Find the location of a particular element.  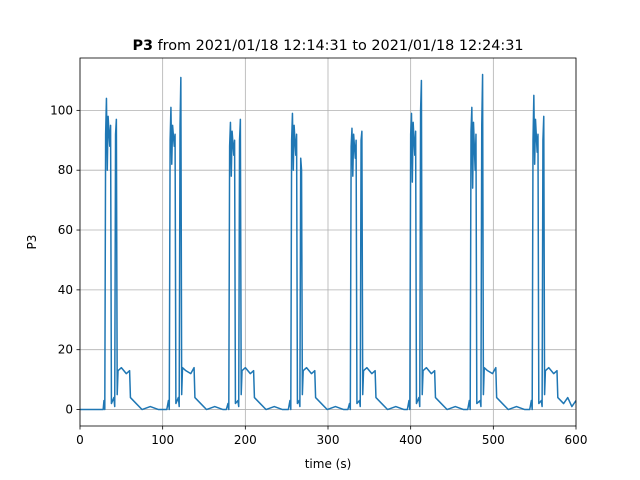

x-tick-label: 0 is located at coordinates (80, 440).